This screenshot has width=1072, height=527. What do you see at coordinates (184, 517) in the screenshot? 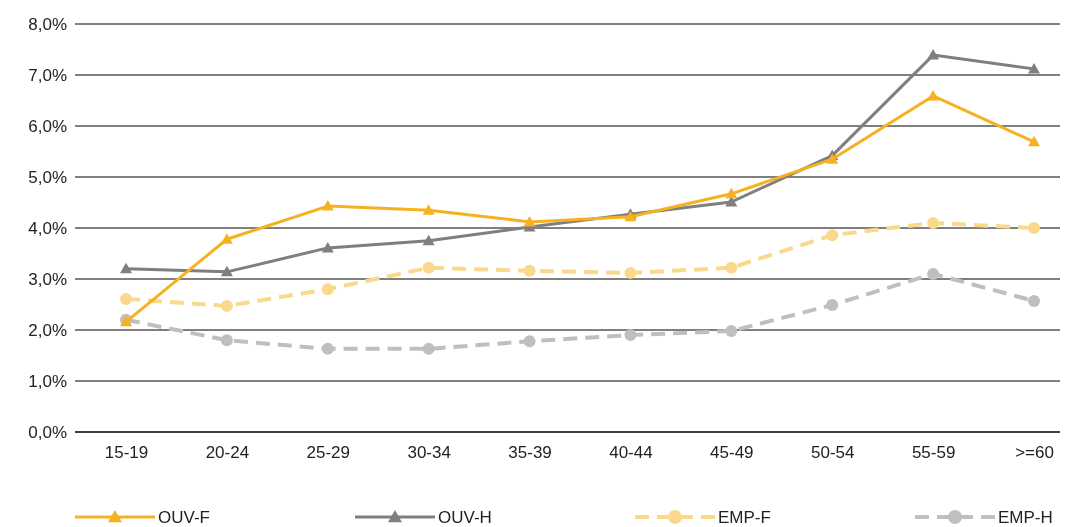
I see `legend-label: OUV-F` at bounding box center [184, 517].